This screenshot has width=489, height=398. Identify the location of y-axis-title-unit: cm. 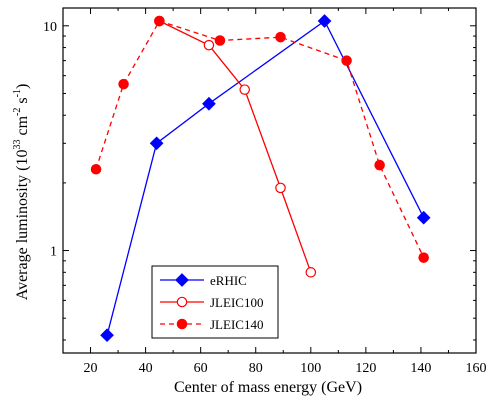
(22, 127).